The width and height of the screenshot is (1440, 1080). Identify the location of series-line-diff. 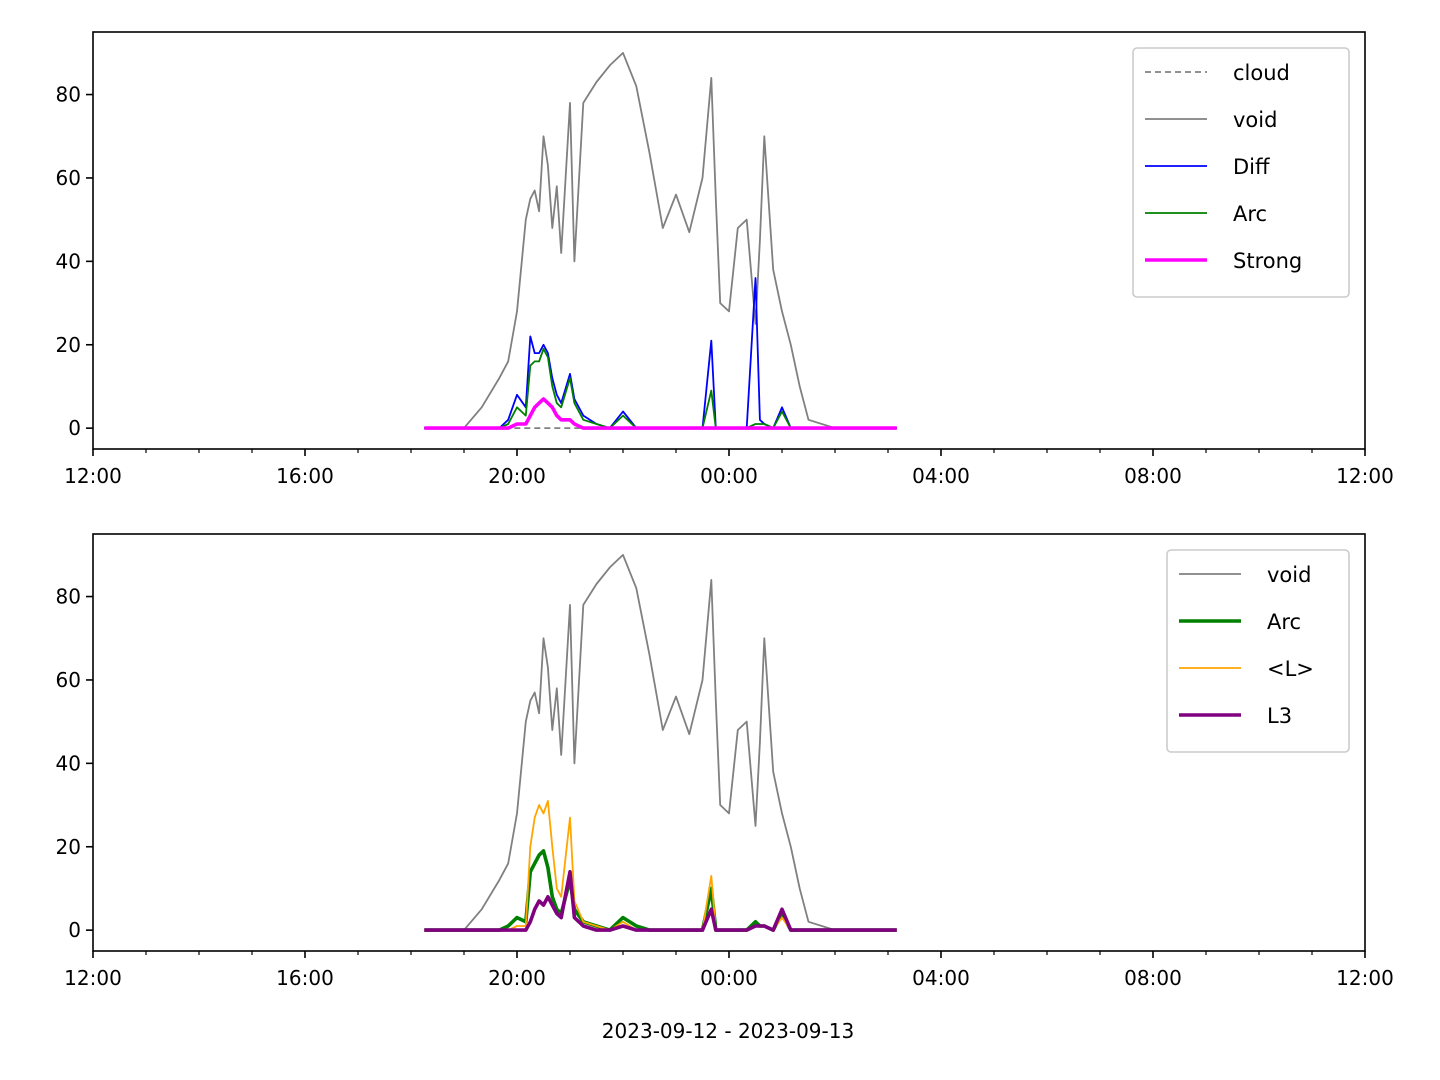
(660, 353).